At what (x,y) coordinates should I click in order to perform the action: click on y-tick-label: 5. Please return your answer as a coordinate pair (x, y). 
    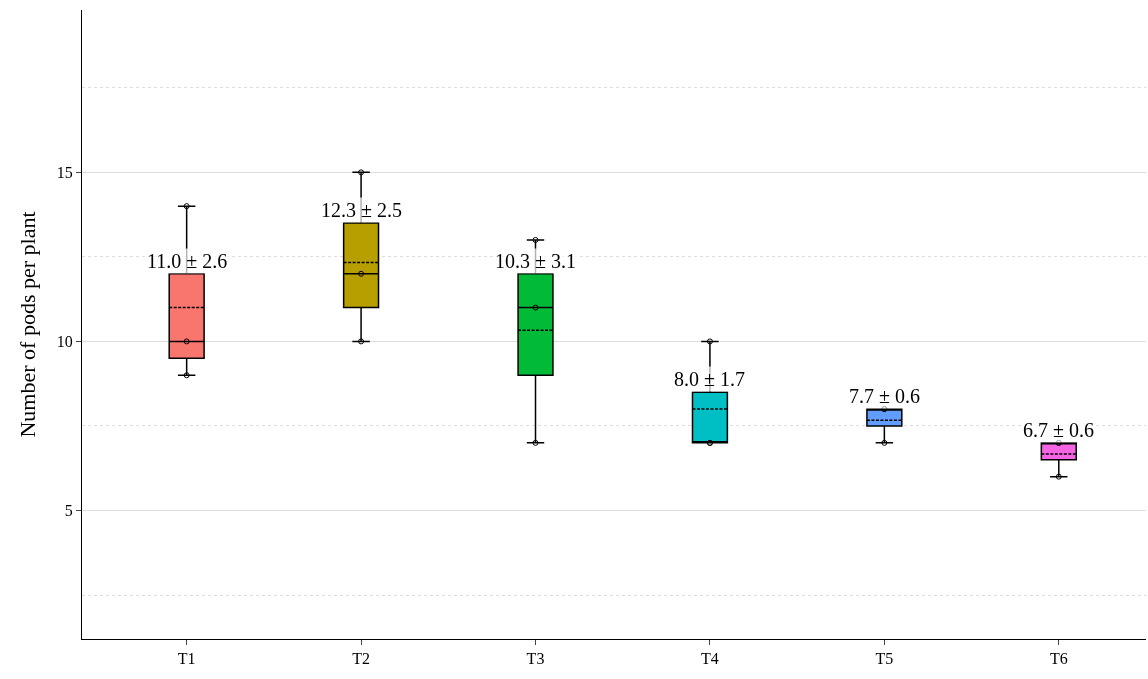
    Looking at the image, I should click on (68, 511).